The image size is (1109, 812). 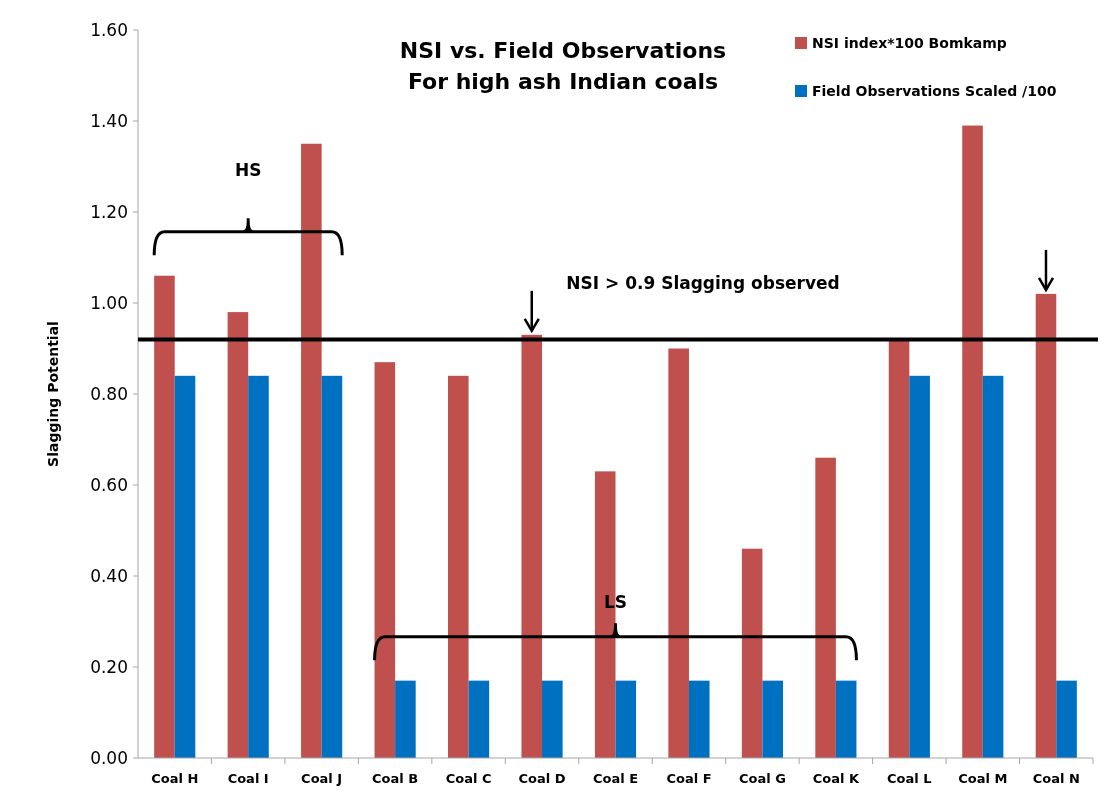 I want to click on y-tick-label: 0.40, so click(x=109, y=575).